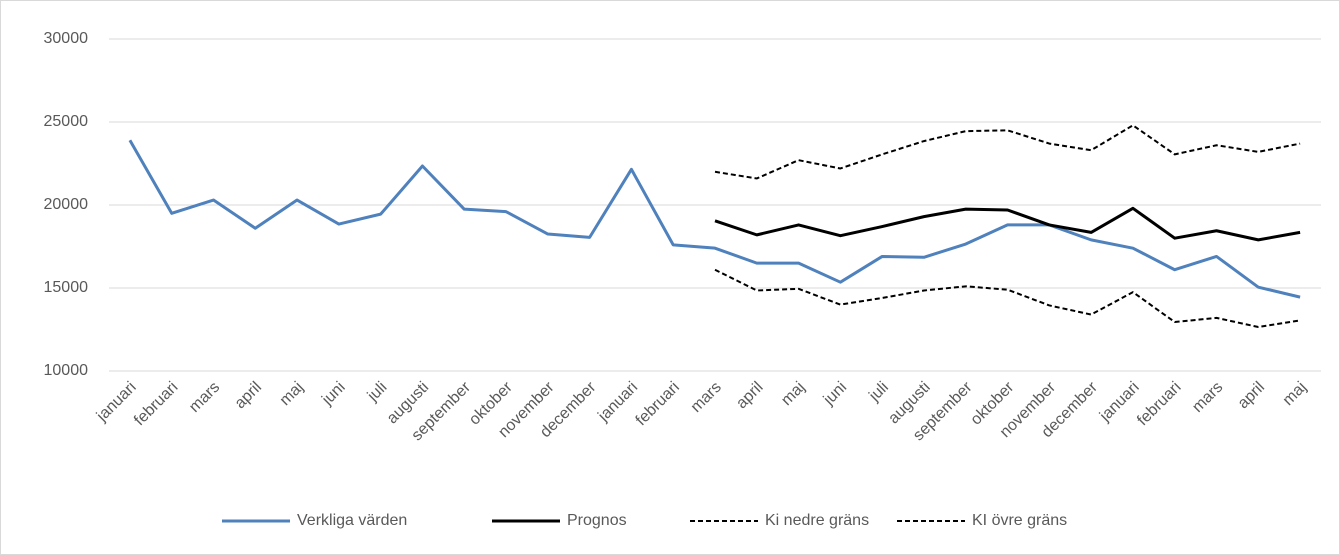 This screenshot has height=555, width=1340. I want to click on y-tick-label: 30000, so click(66, 38).